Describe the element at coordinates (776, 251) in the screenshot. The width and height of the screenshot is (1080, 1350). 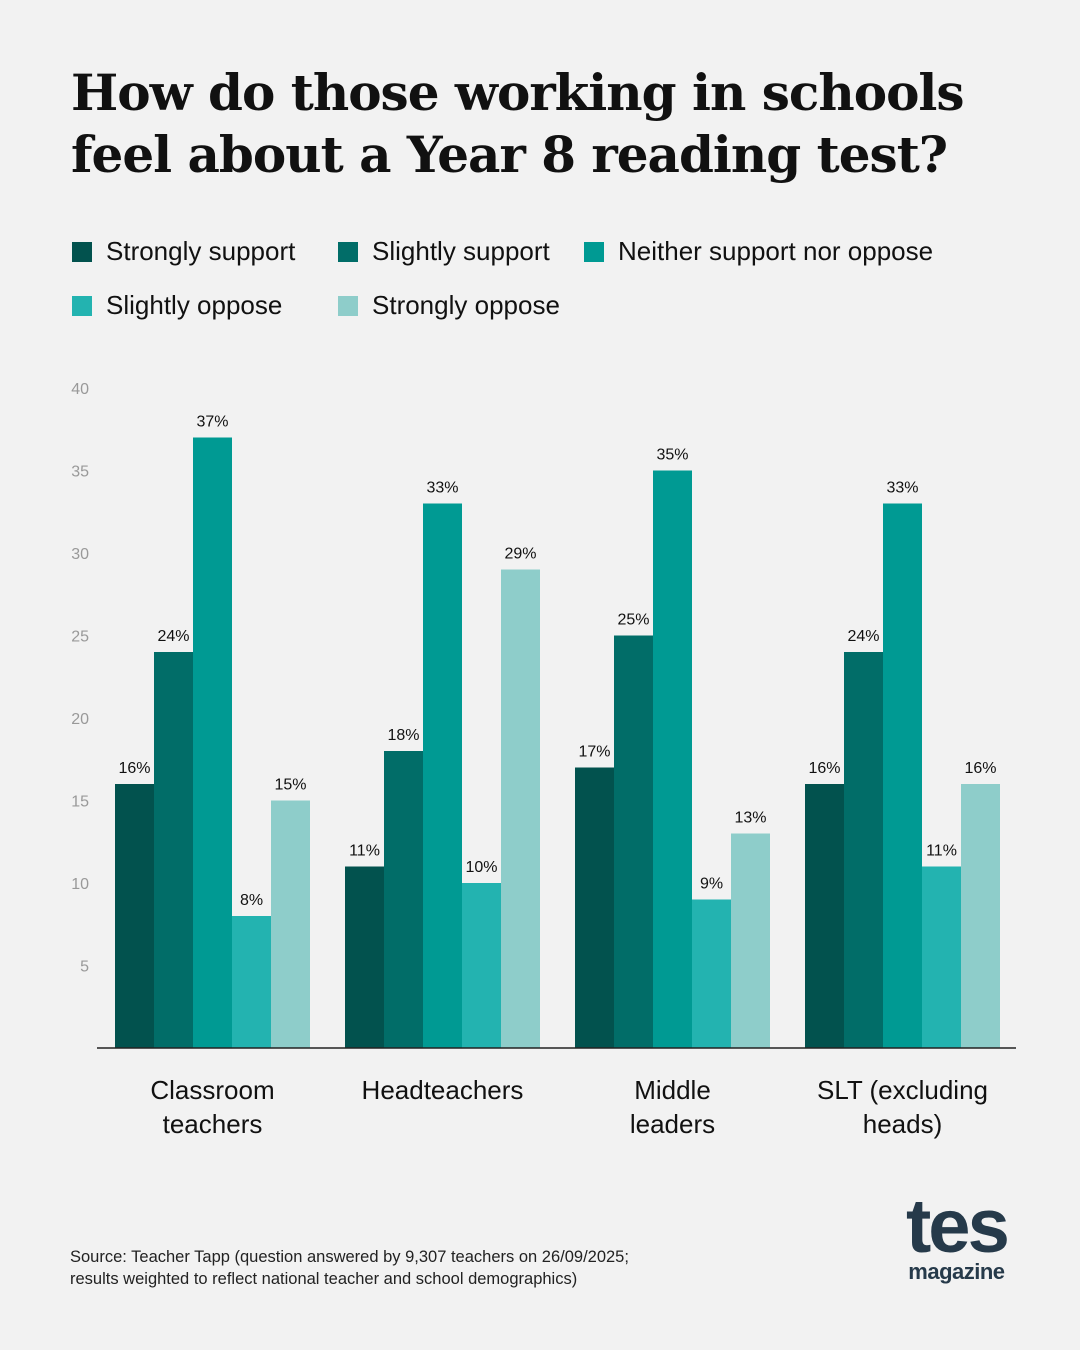
I see `legend-label: Neither support nor oppose` at that location.